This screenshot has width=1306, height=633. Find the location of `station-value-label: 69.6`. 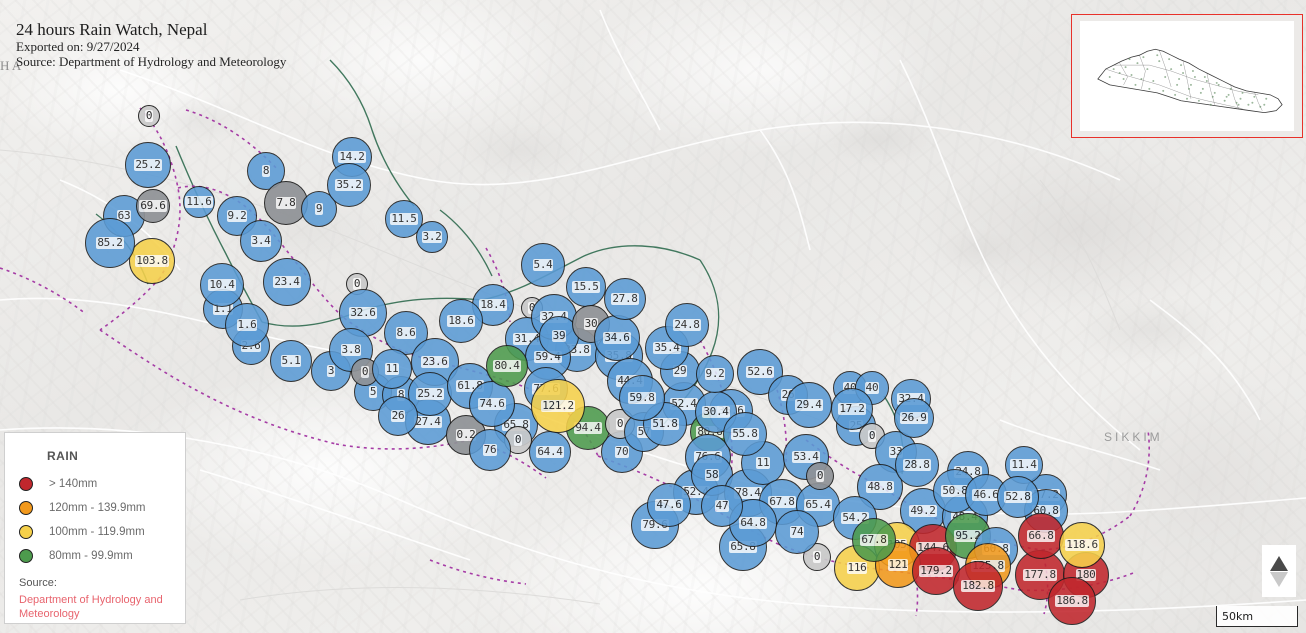

station-value-label: 69.6 is located at coordinates (153, 205).